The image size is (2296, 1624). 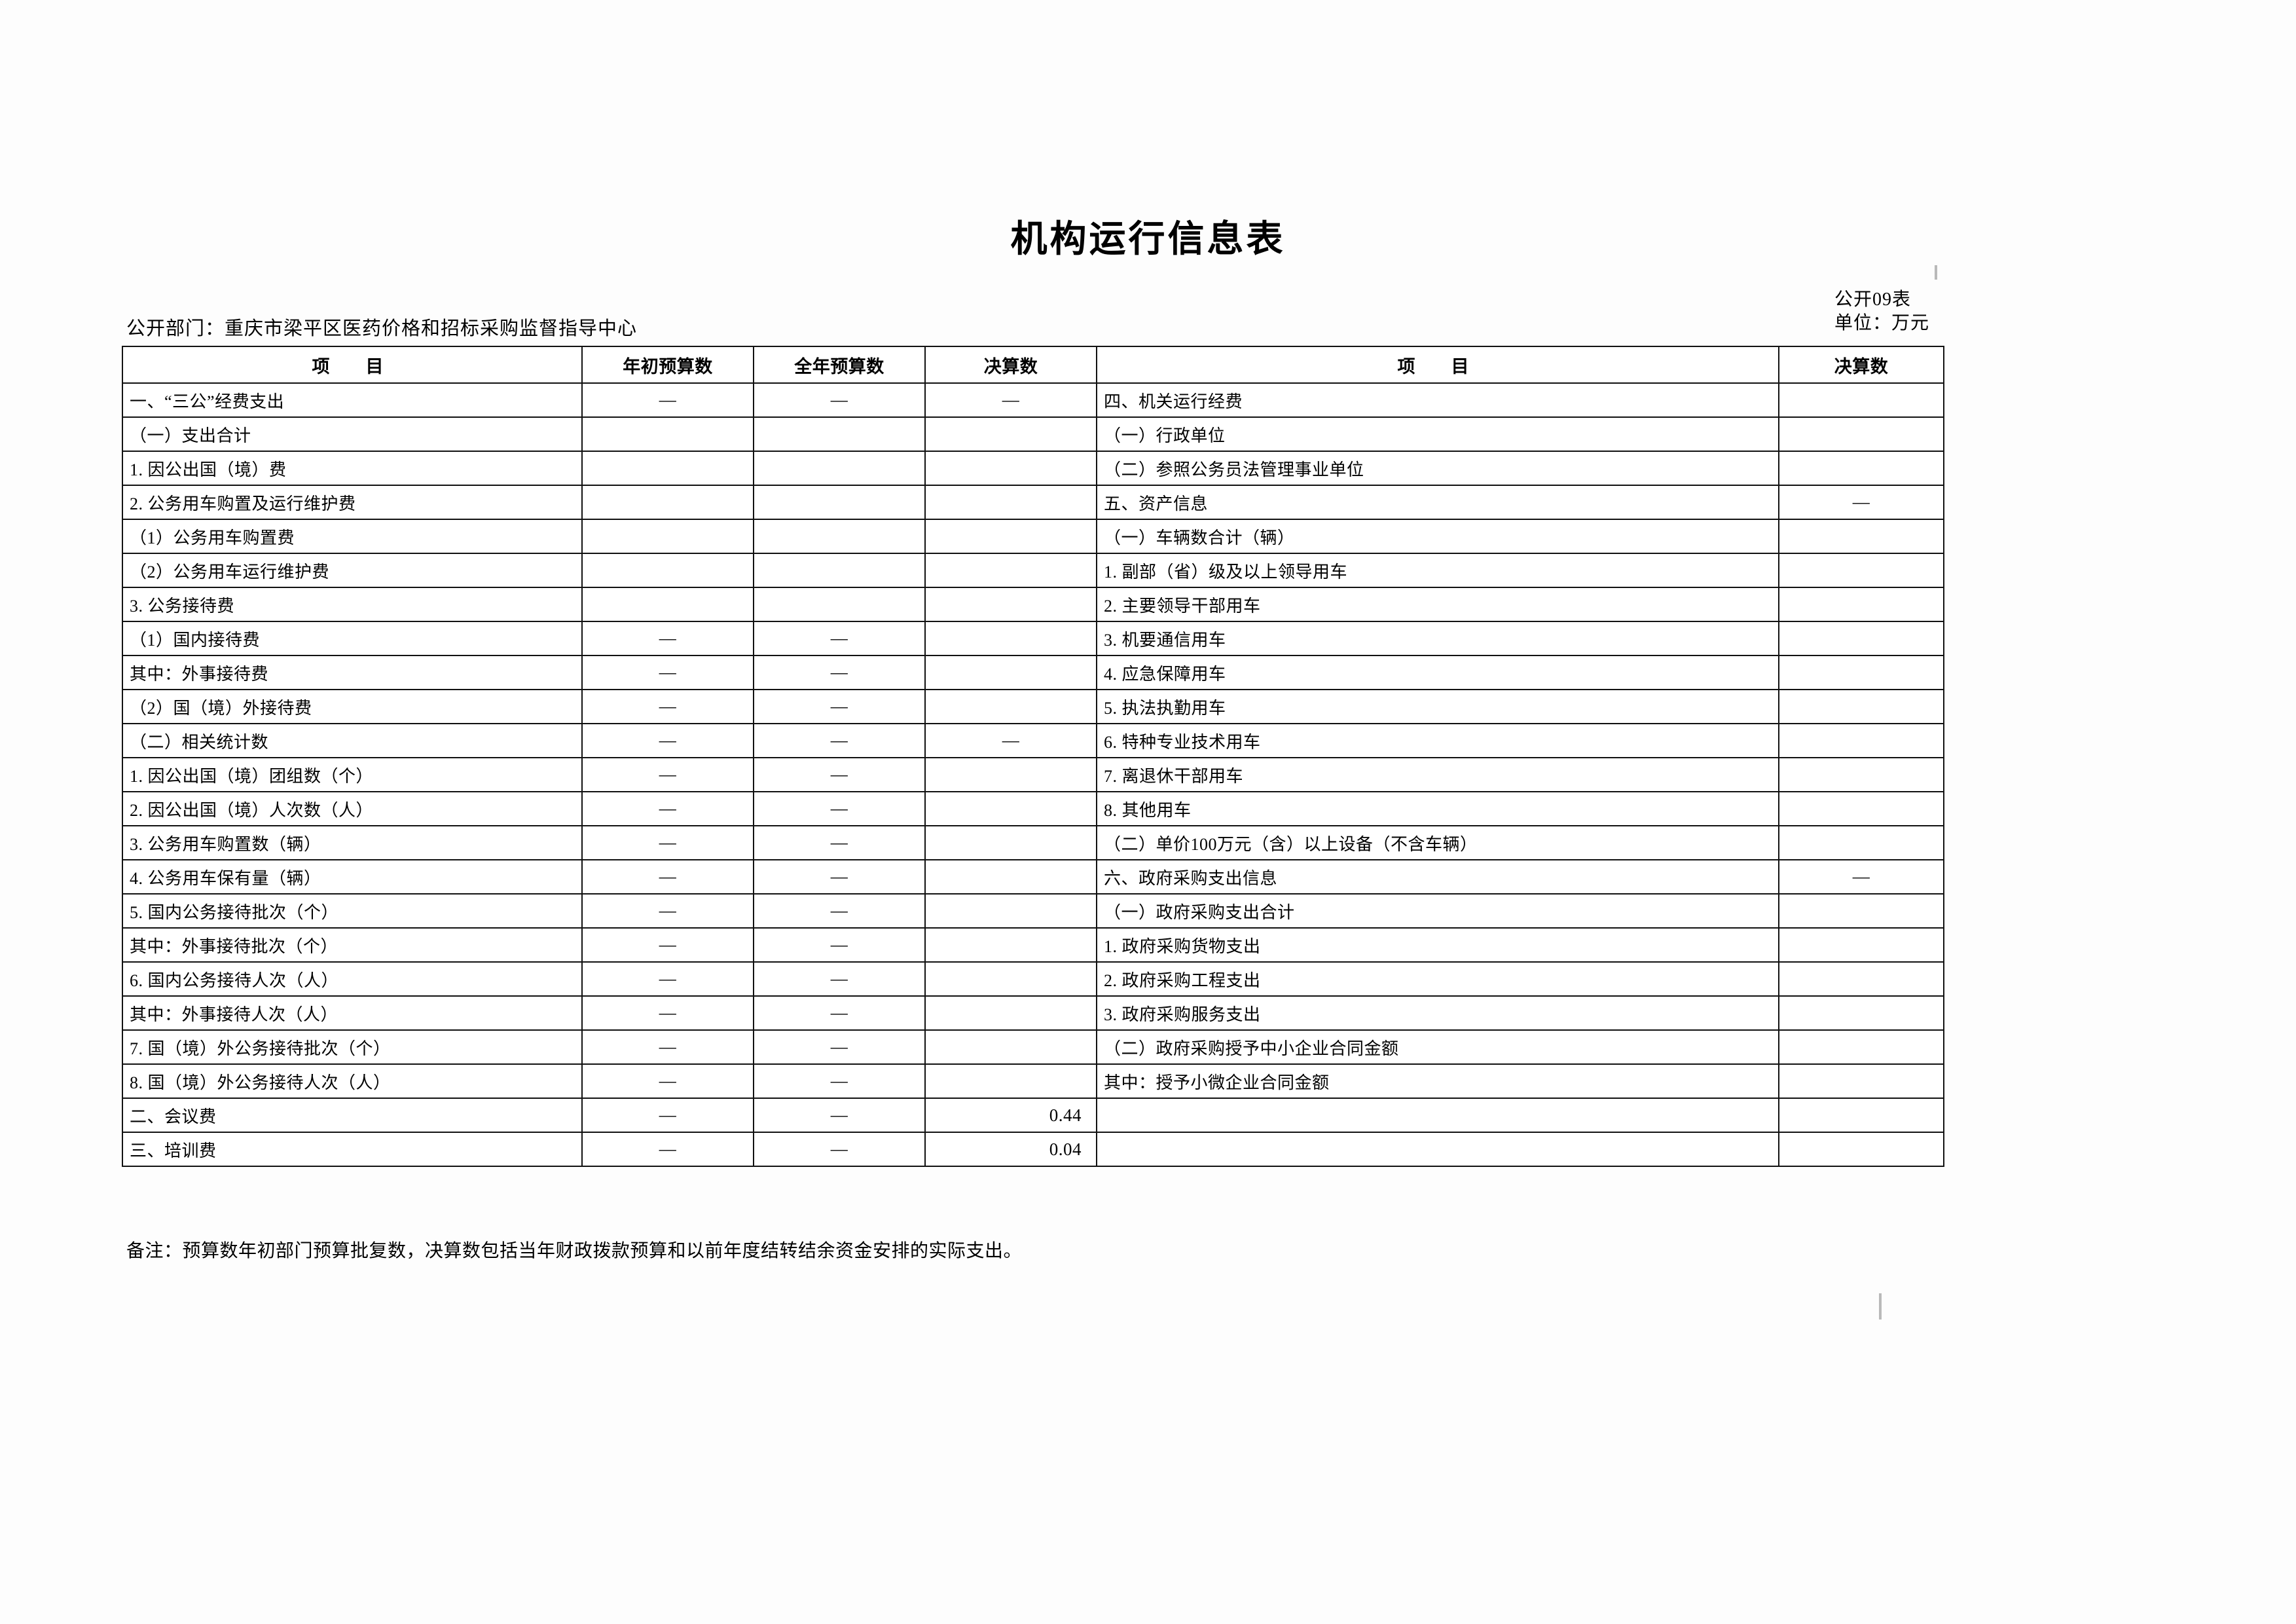 I want to click on table-row: 8. 国（境）外公务接待人次（人） — — 其中：授予小微企业合同金额, so click(x=1033, y=1081).